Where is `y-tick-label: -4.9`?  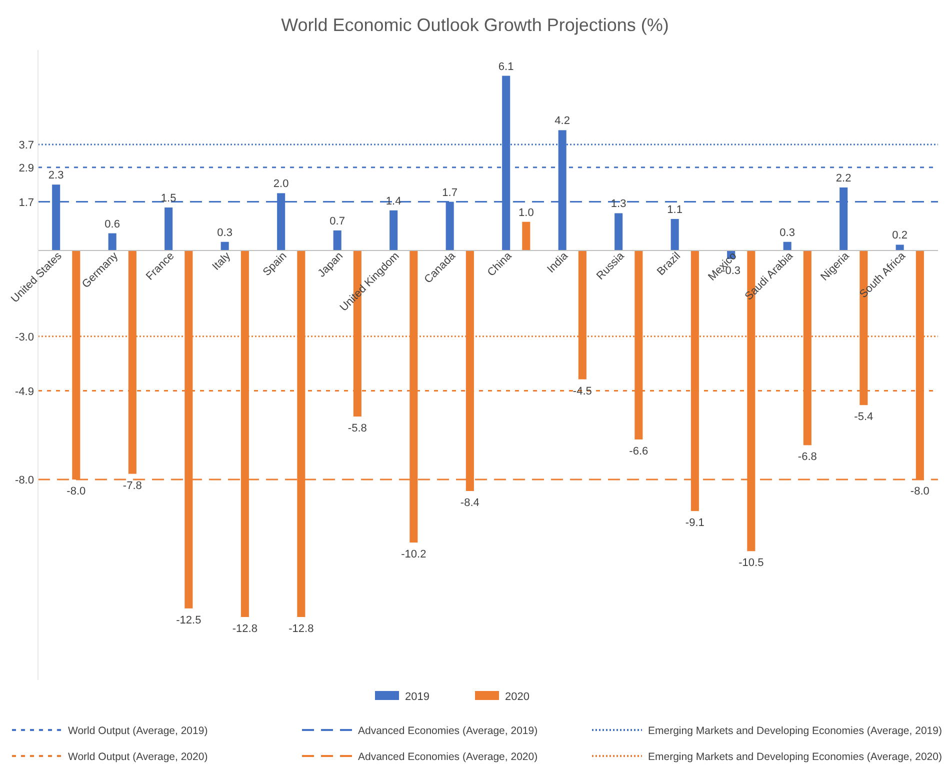 y-tick-label: -4.9 is located at coordinates (24, 392).